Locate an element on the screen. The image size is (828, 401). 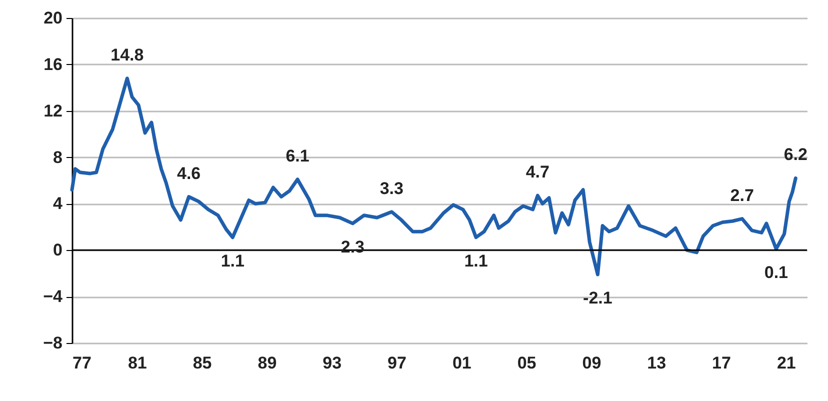
annotation: 2.7 is located at coordinates (742, 195).